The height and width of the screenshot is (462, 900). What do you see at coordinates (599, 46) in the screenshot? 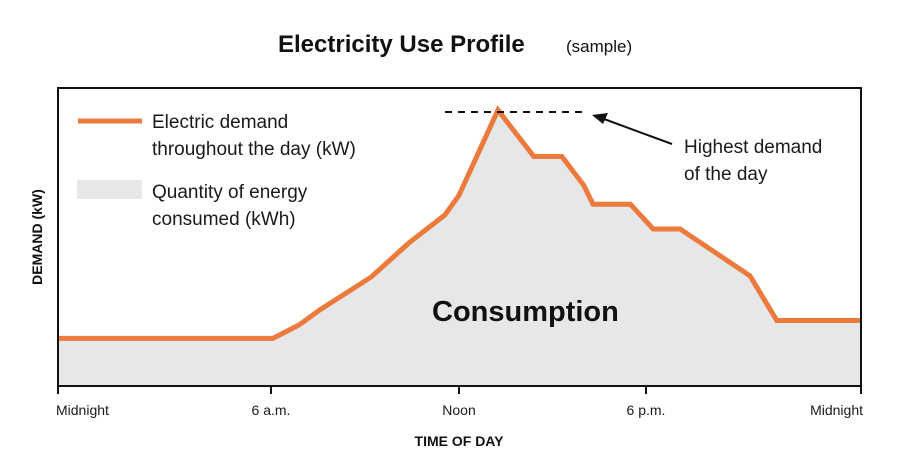
I see `chart-subtitle: (sample)` at bounding box center [599, 46].